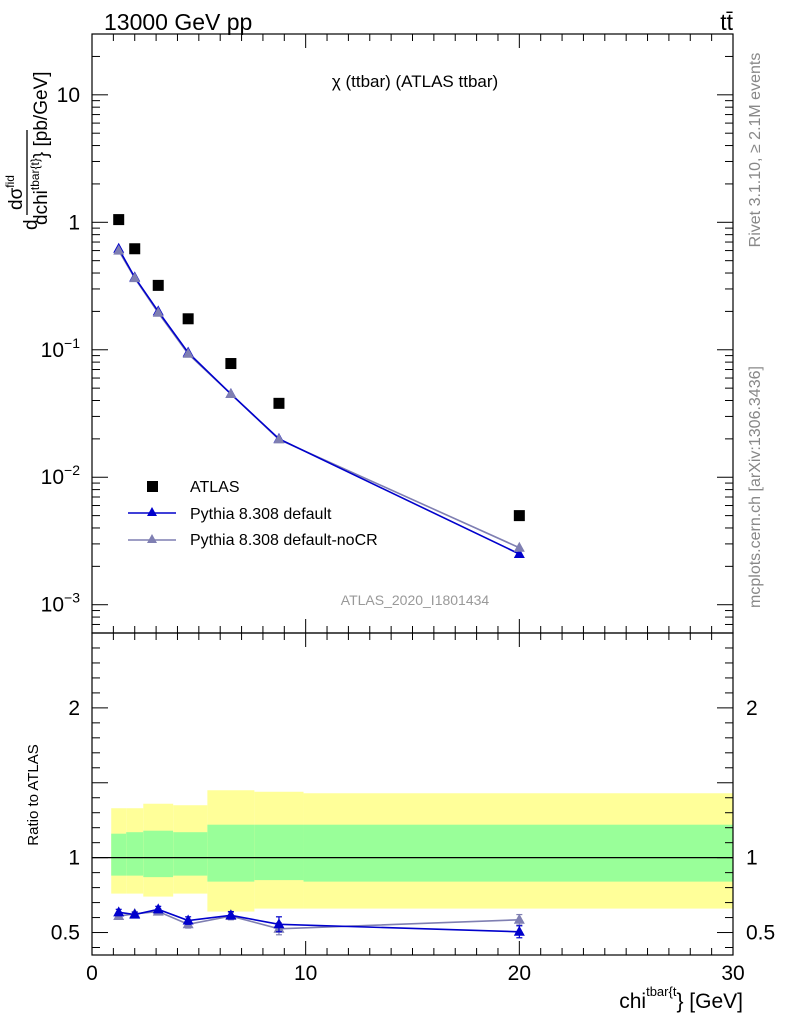 Image resolution: width=786 pixels, height=1029 pixels. I want to click on analysis-watermark: ATLAS_2020_I1801434, so click(415, 600).